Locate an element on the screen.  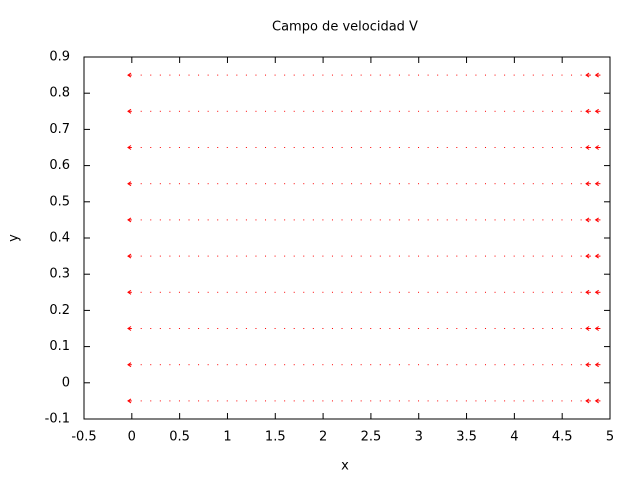
y-tick-label: 0.1 is located at coordinates (59, 346).